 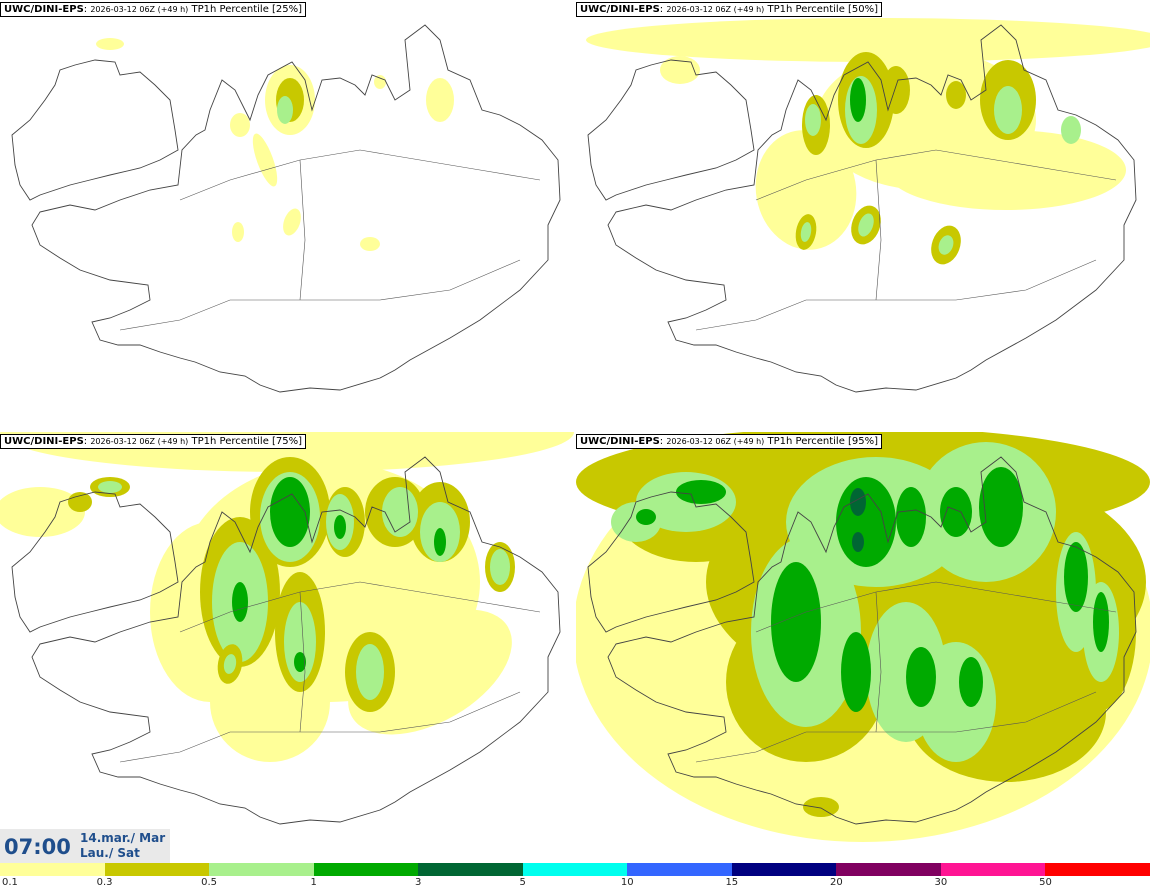 I want to click on legend-label: 50, so click(x=1045, y=882).